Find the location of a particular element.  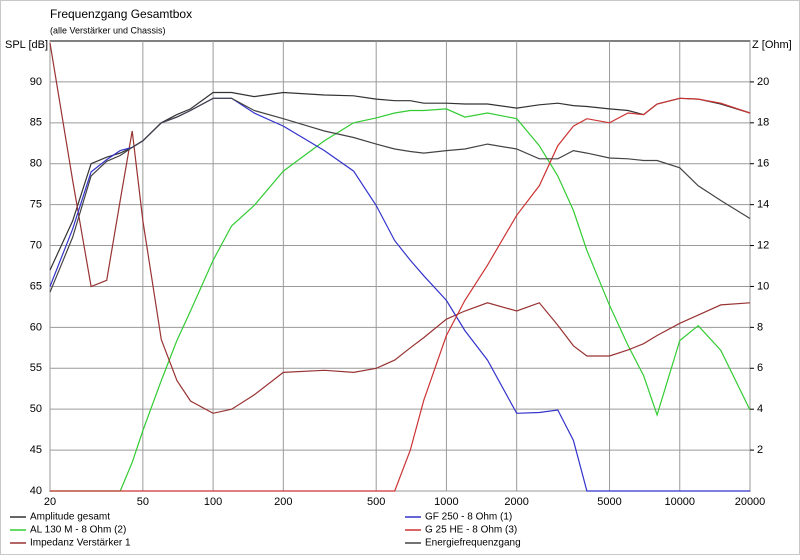

x-tick-label: 100 is located at coordinates (213, 502).